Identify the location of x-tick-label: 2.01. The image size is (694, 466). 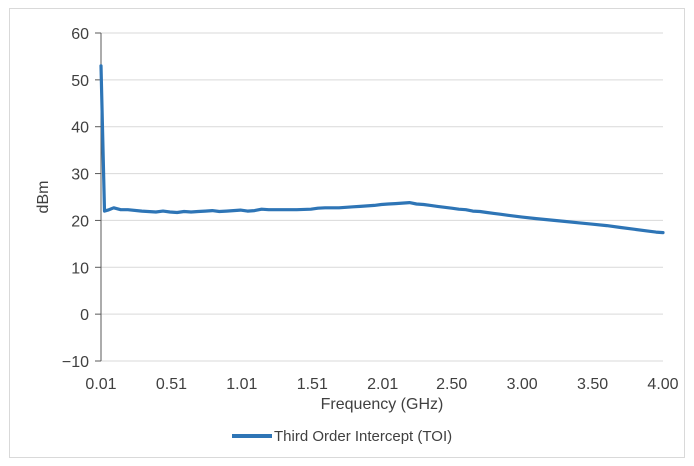
(382, 384).